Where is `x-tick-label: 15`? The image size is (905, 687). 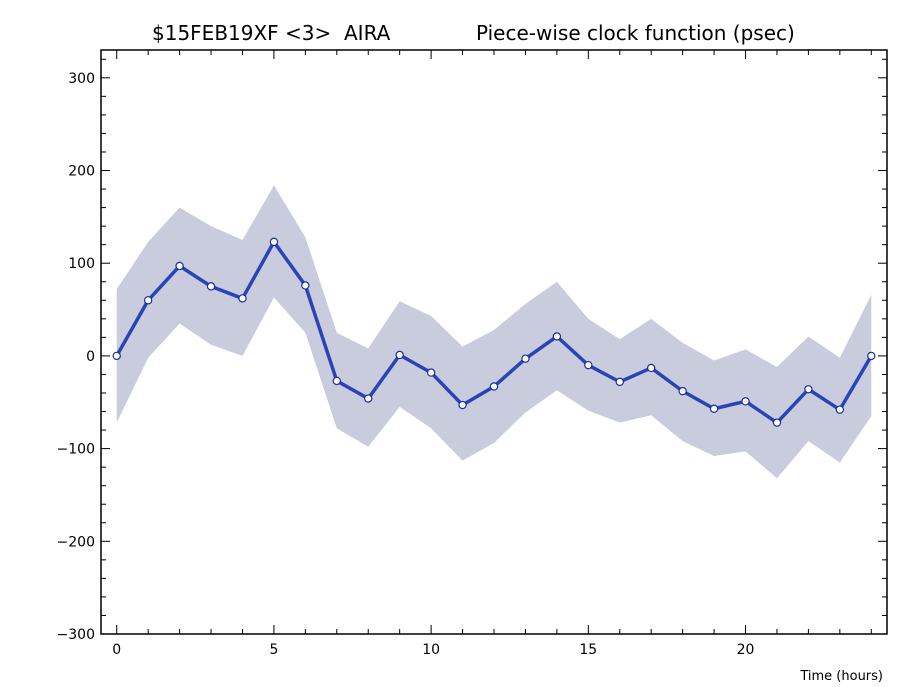 x-tick-label: 15 is located at coordinates (588, 650).